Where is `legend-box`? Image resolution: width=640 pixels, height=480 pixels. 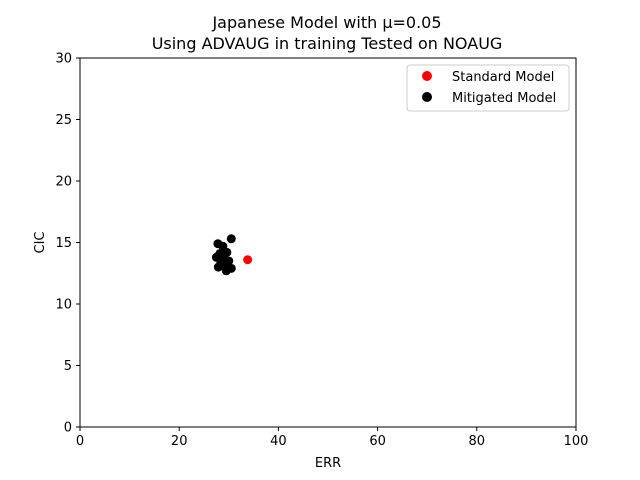 legend-box is located at coordinates (488, 88).